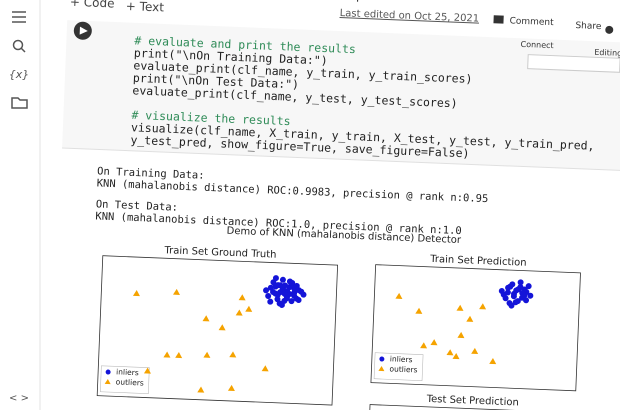 This screenshot has height=410, width=620. I want to click on subplot-title: Train Set Ground Truth, so click(219, 253).